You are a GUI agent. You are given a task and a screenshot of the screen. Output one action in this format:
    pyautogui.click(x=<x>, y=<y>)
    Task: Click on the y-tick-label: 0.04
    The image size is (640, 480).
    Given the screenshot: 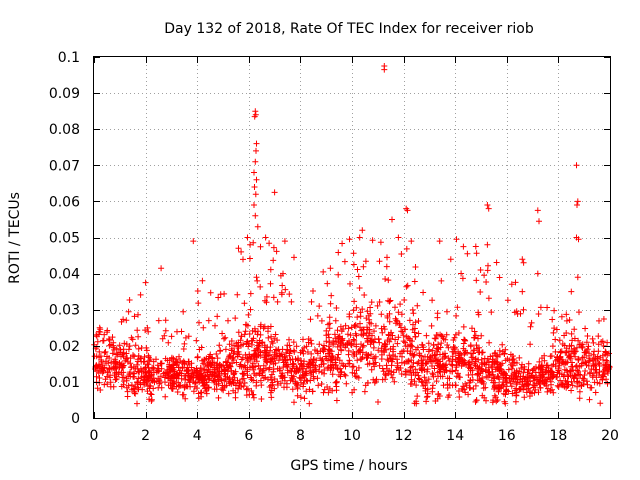 What is the action you would take?
    pyautogui.click(x=64, y=275)
    